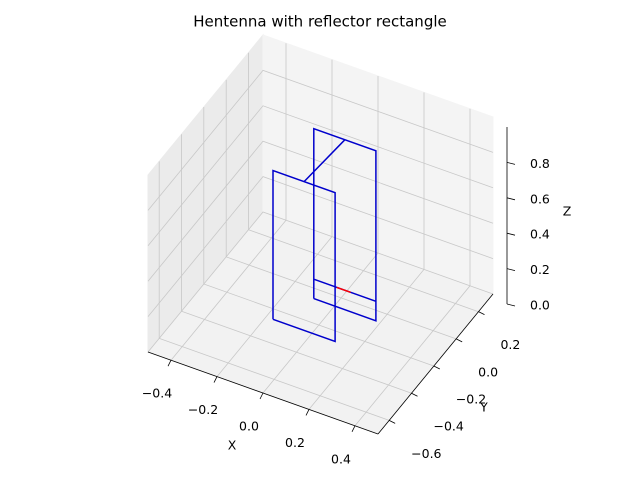 The width and height of the screenshot is (640, 484). I want to click on y-tick-label: −0.6, so click(426, 453).